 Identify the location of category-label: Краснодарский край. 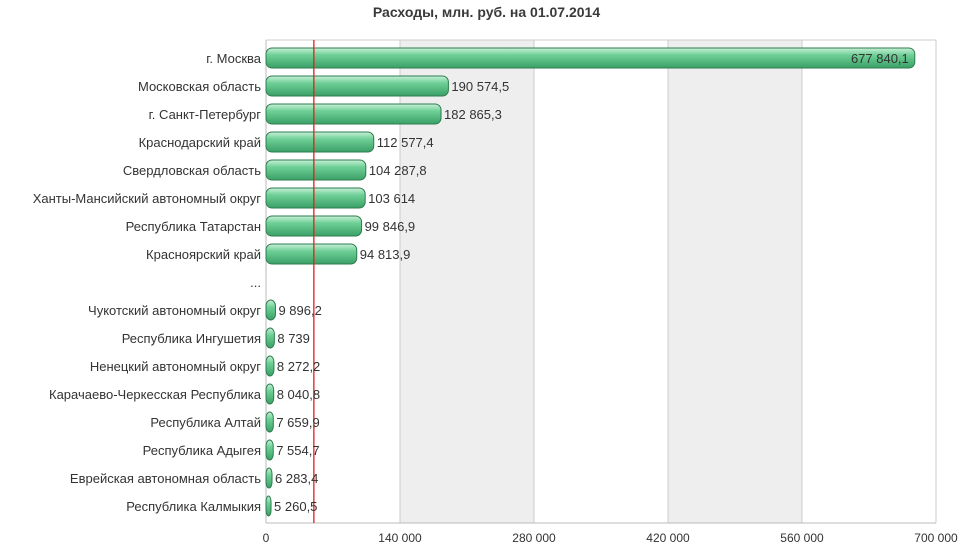
(200, 142).